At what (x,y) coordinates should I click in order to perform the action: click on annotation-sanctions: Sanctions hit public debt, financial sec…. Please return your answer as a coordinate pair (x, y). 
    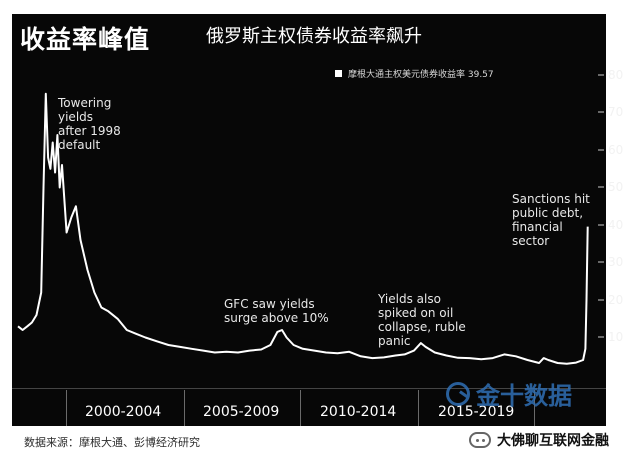
    Looking at the image, I should click on (551, 220).